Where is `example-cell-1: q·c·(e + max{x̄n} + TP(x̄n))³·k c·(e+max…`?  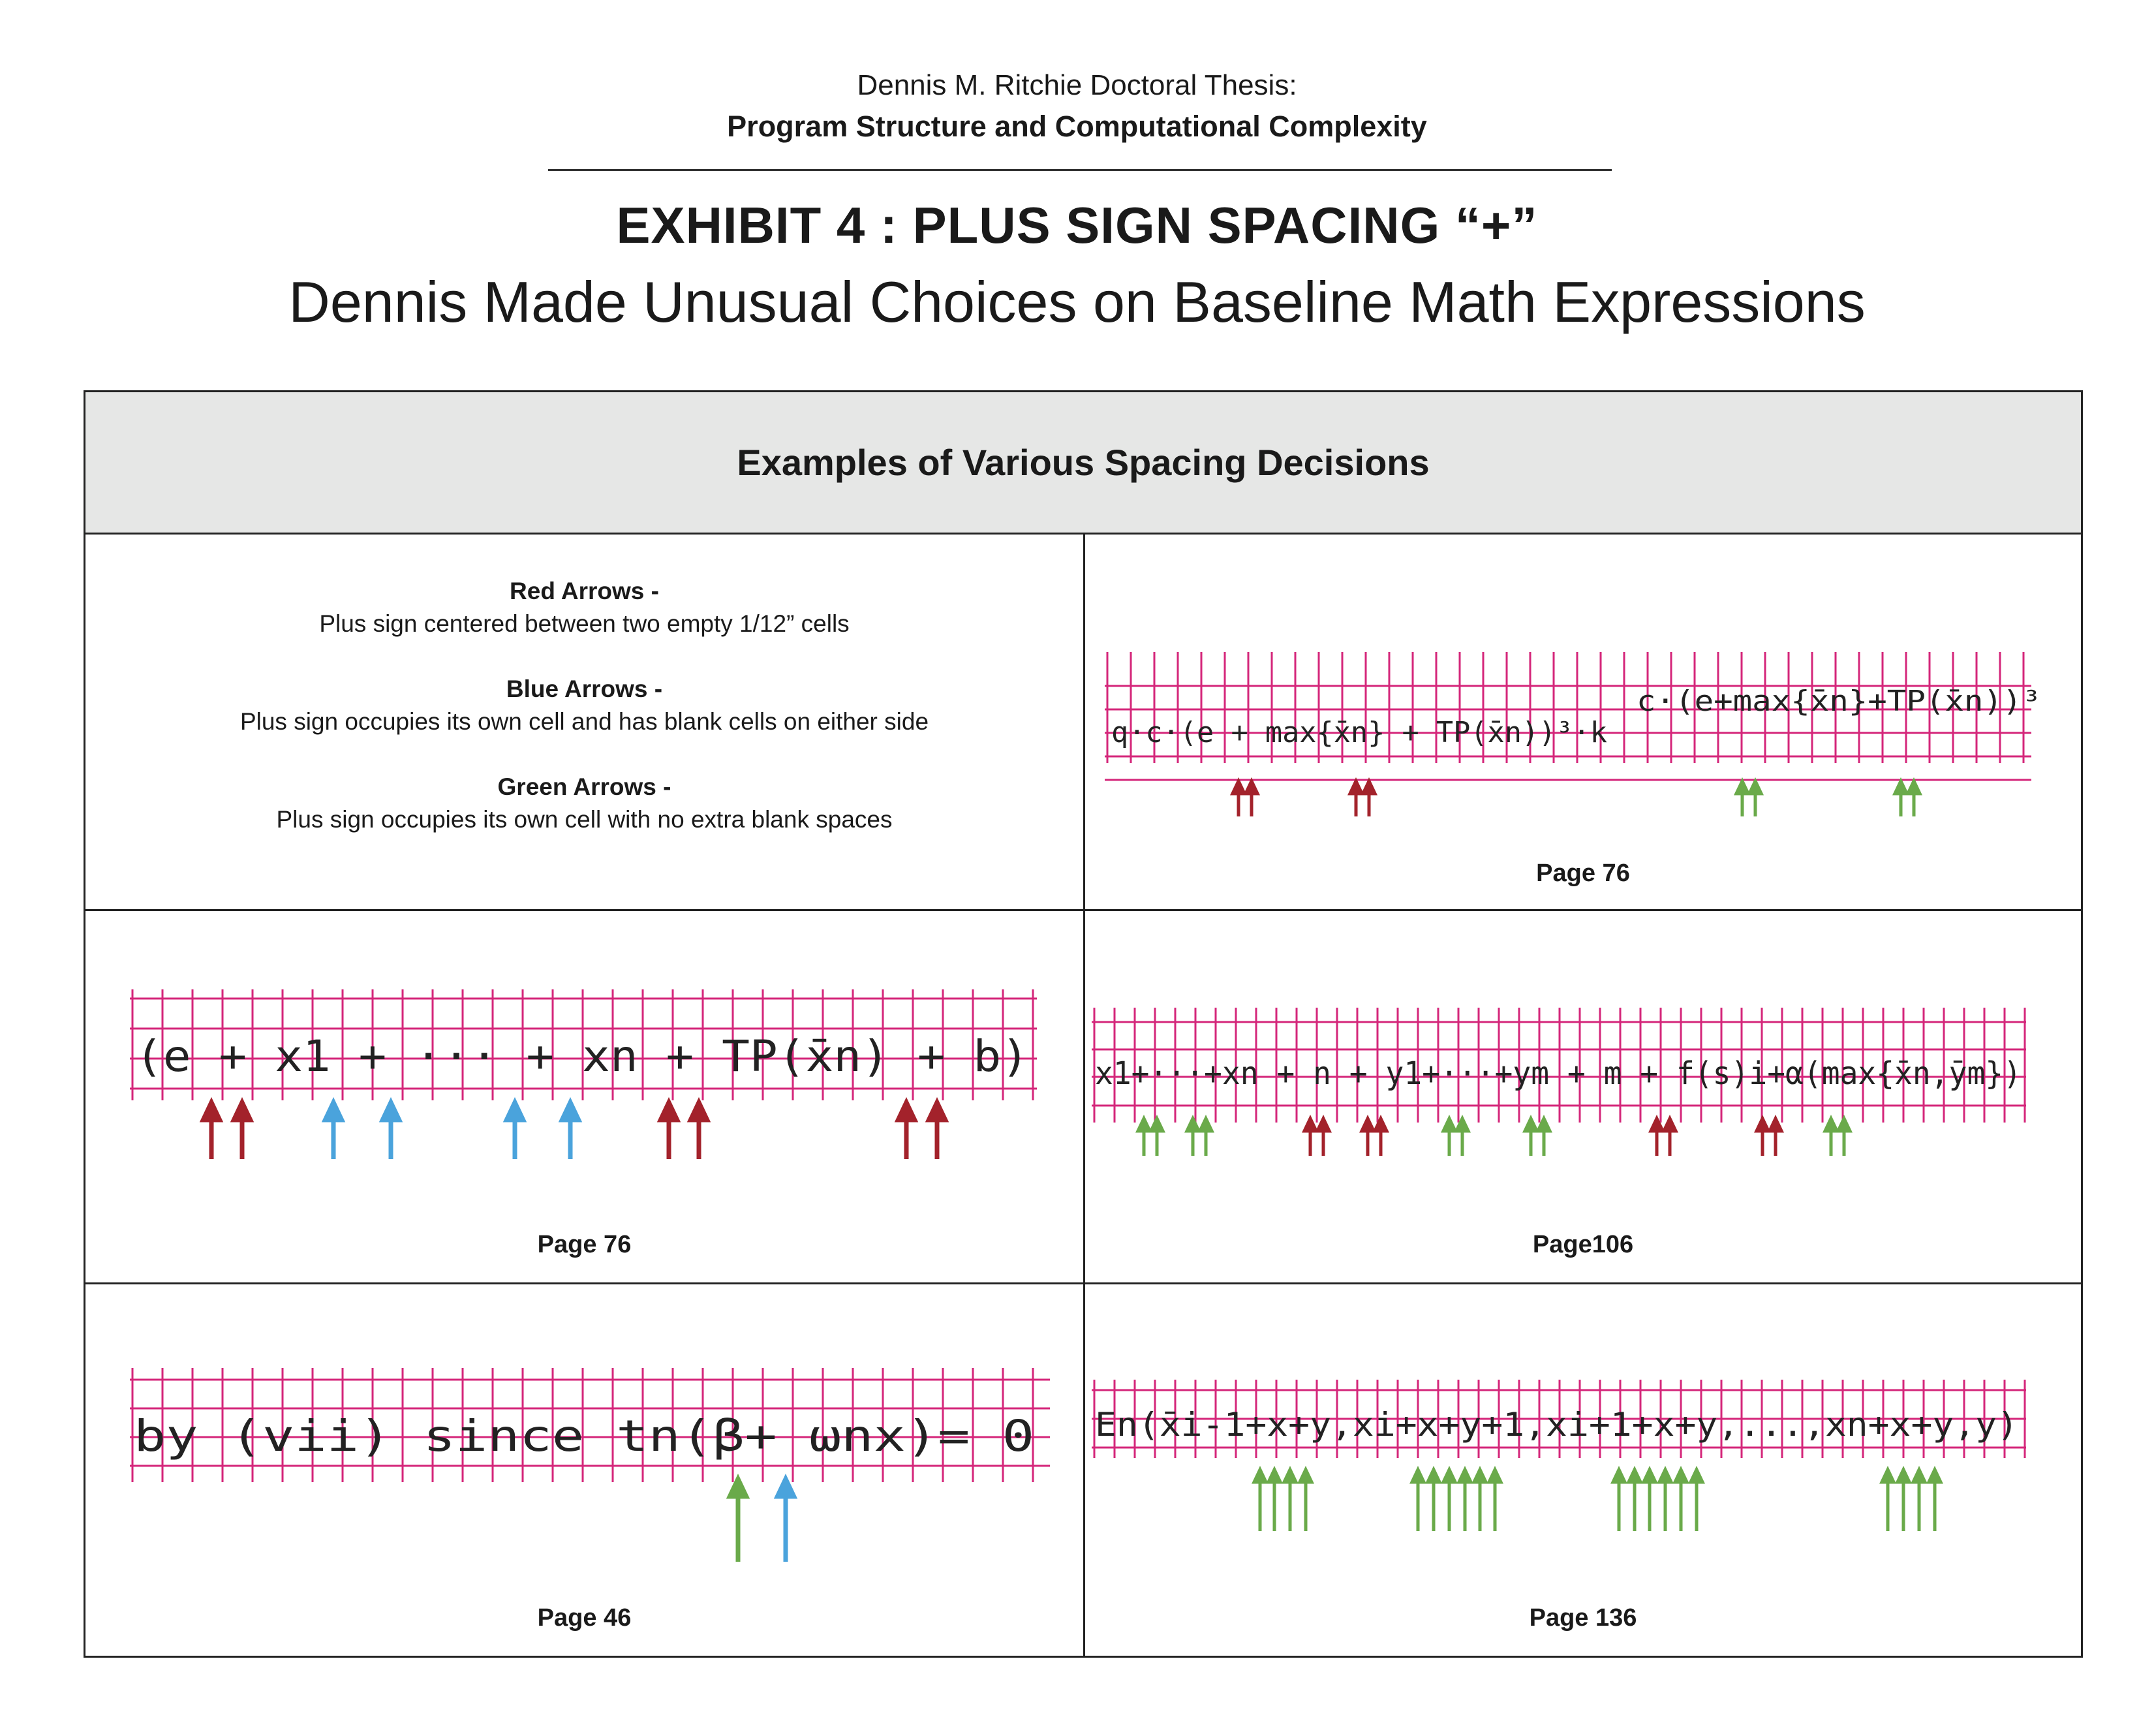
example-cell-1: q·c·(e + max{x̄n} + TP(x̄n))³·k c·(e+max… is located at coordinates (1583, 722).